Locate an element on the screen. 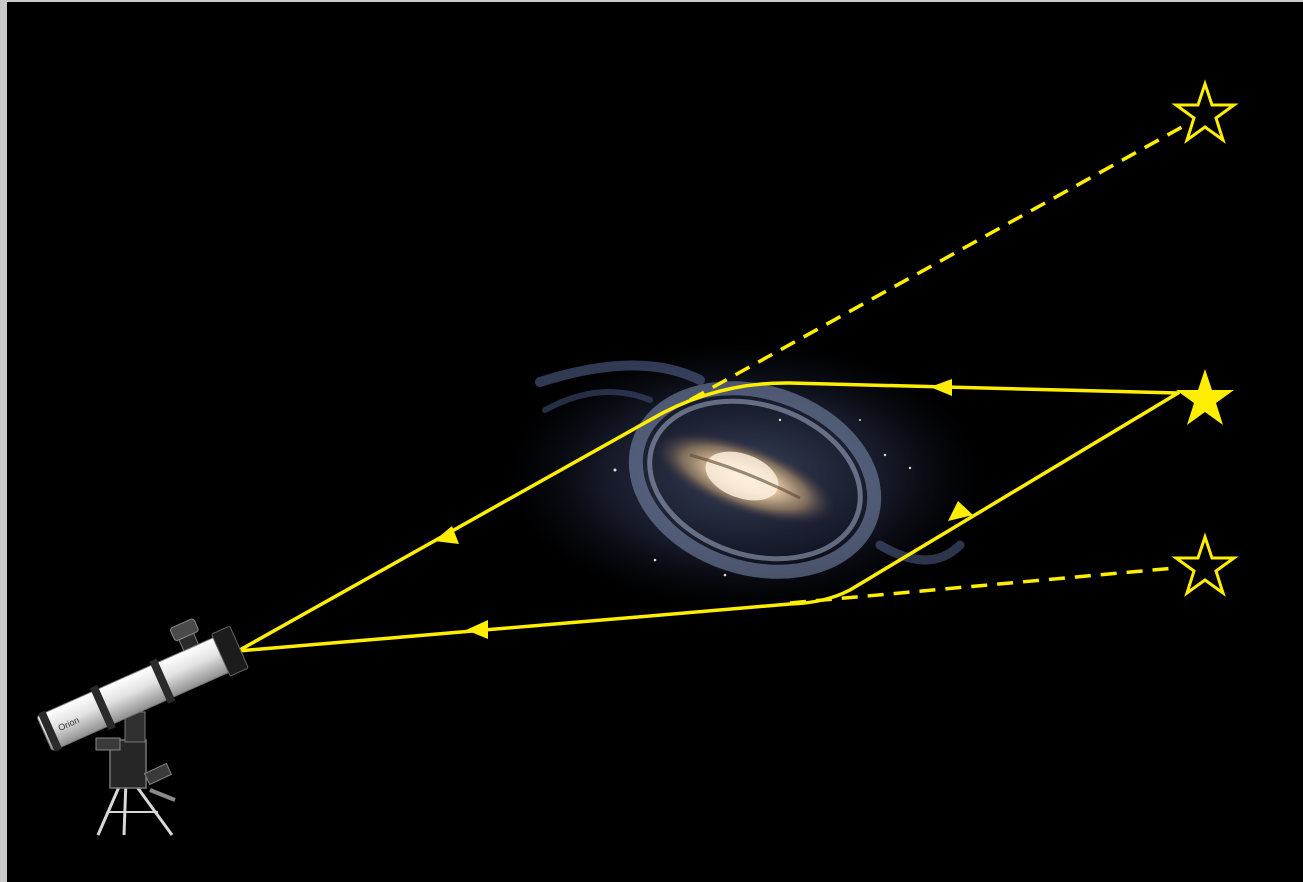  arrow-upper-right is located at coordinates (941, 387).